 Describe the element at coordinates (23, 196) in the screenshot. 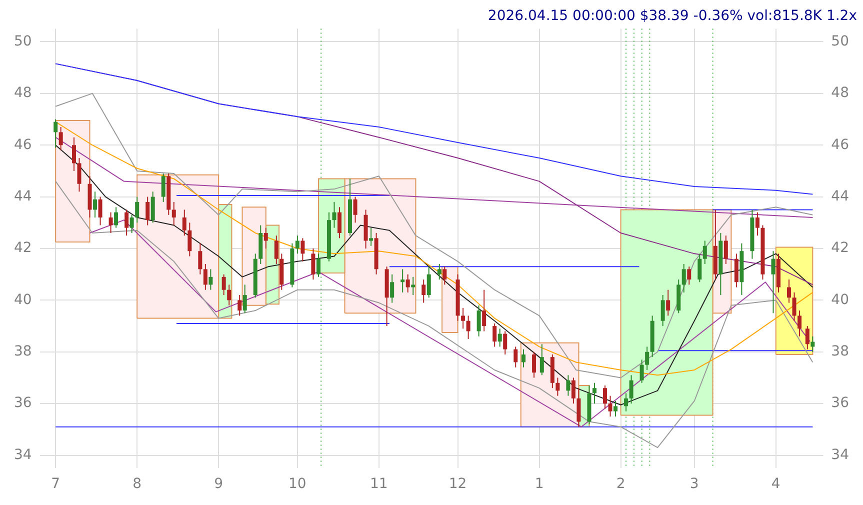

I see `y-tick-label: 44` at that location.